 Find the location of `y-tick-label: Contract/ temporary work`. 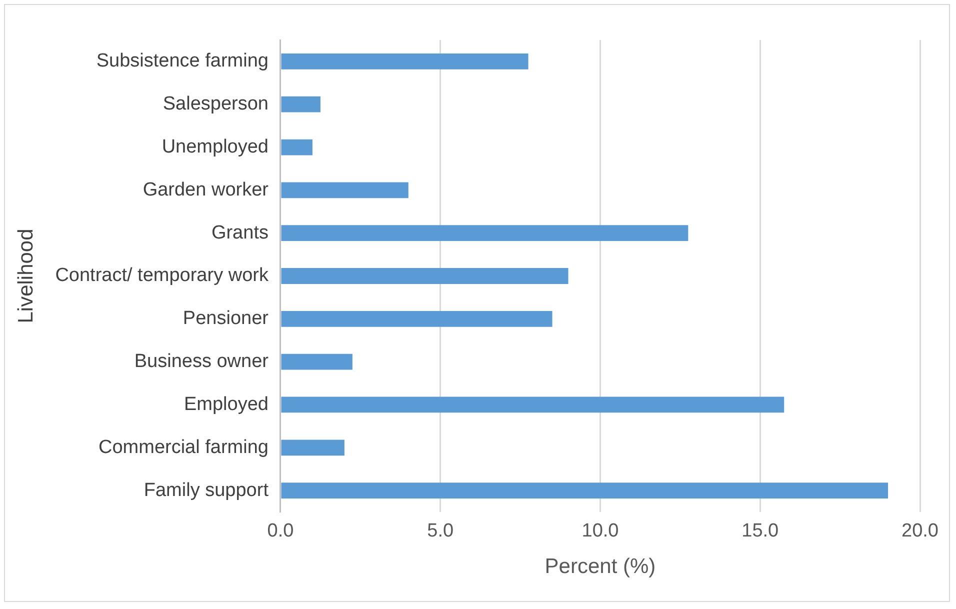

y-tick-label: Contract/ temporary work is located at coordinates (162, 275).